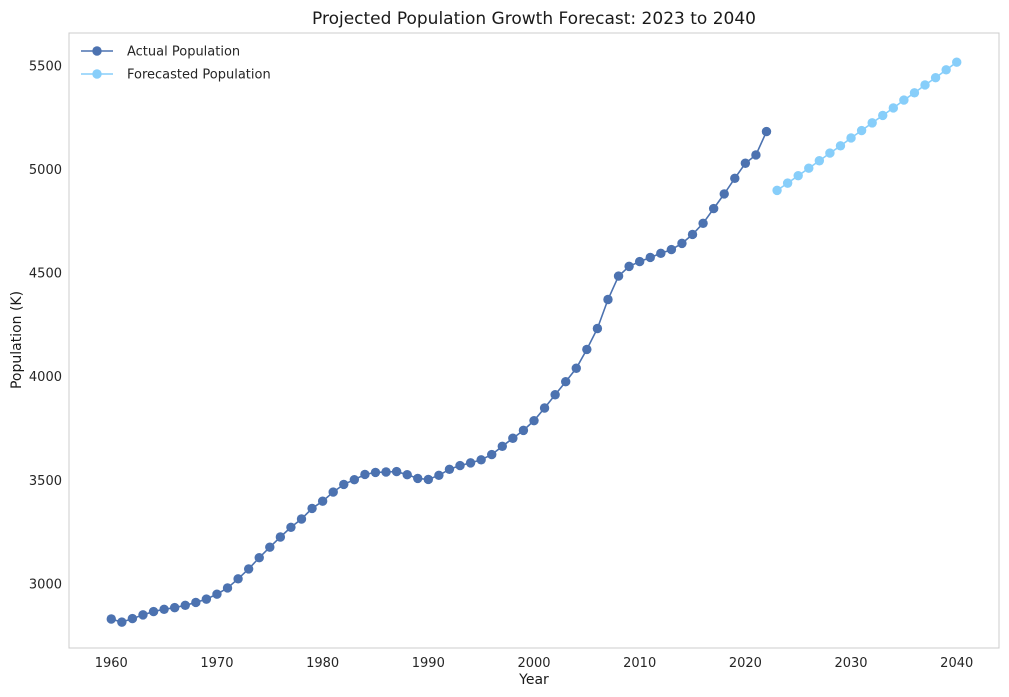  What do you see at coordinates (745, 663) in the screenshot?
I see `x-tick-label: 2020` at bounding box center [745, 663].